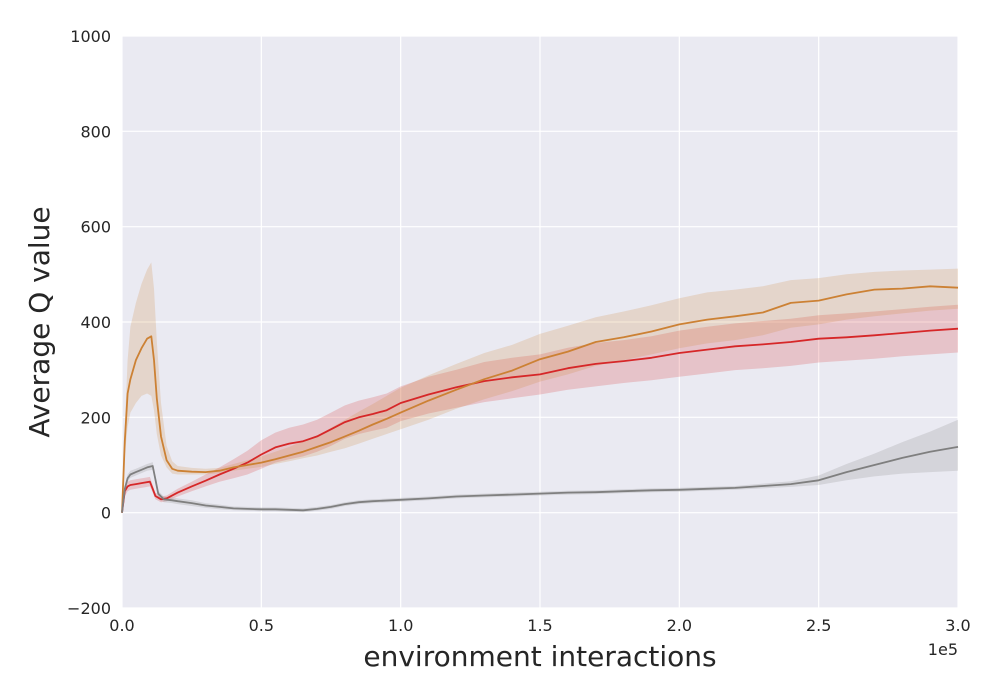  What do you see at coordinates (121, 625) in the screenshot?
I see `x-tick-label: 0.0` at bounding box center [121, 625].